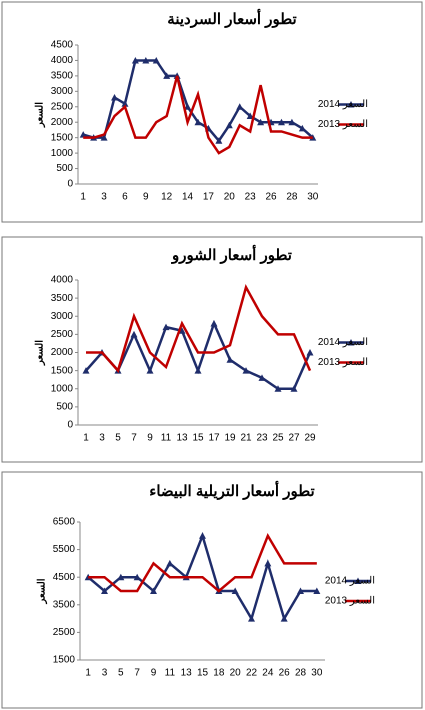 The image size is (425, 710). Describe the element at coordinates (64, 168) in the screenshot. I see `y-tick-label: 500` at that location.